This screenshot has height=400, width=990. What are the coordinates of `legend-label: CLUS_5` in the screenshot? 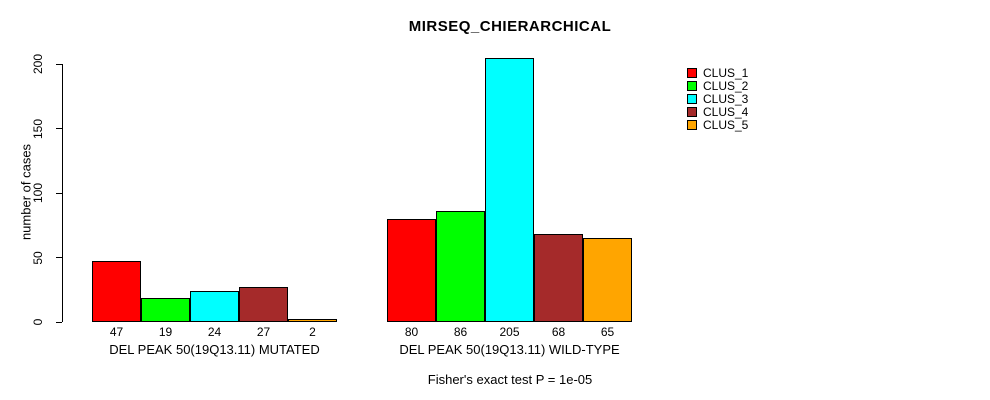 It's located at (726, 124).